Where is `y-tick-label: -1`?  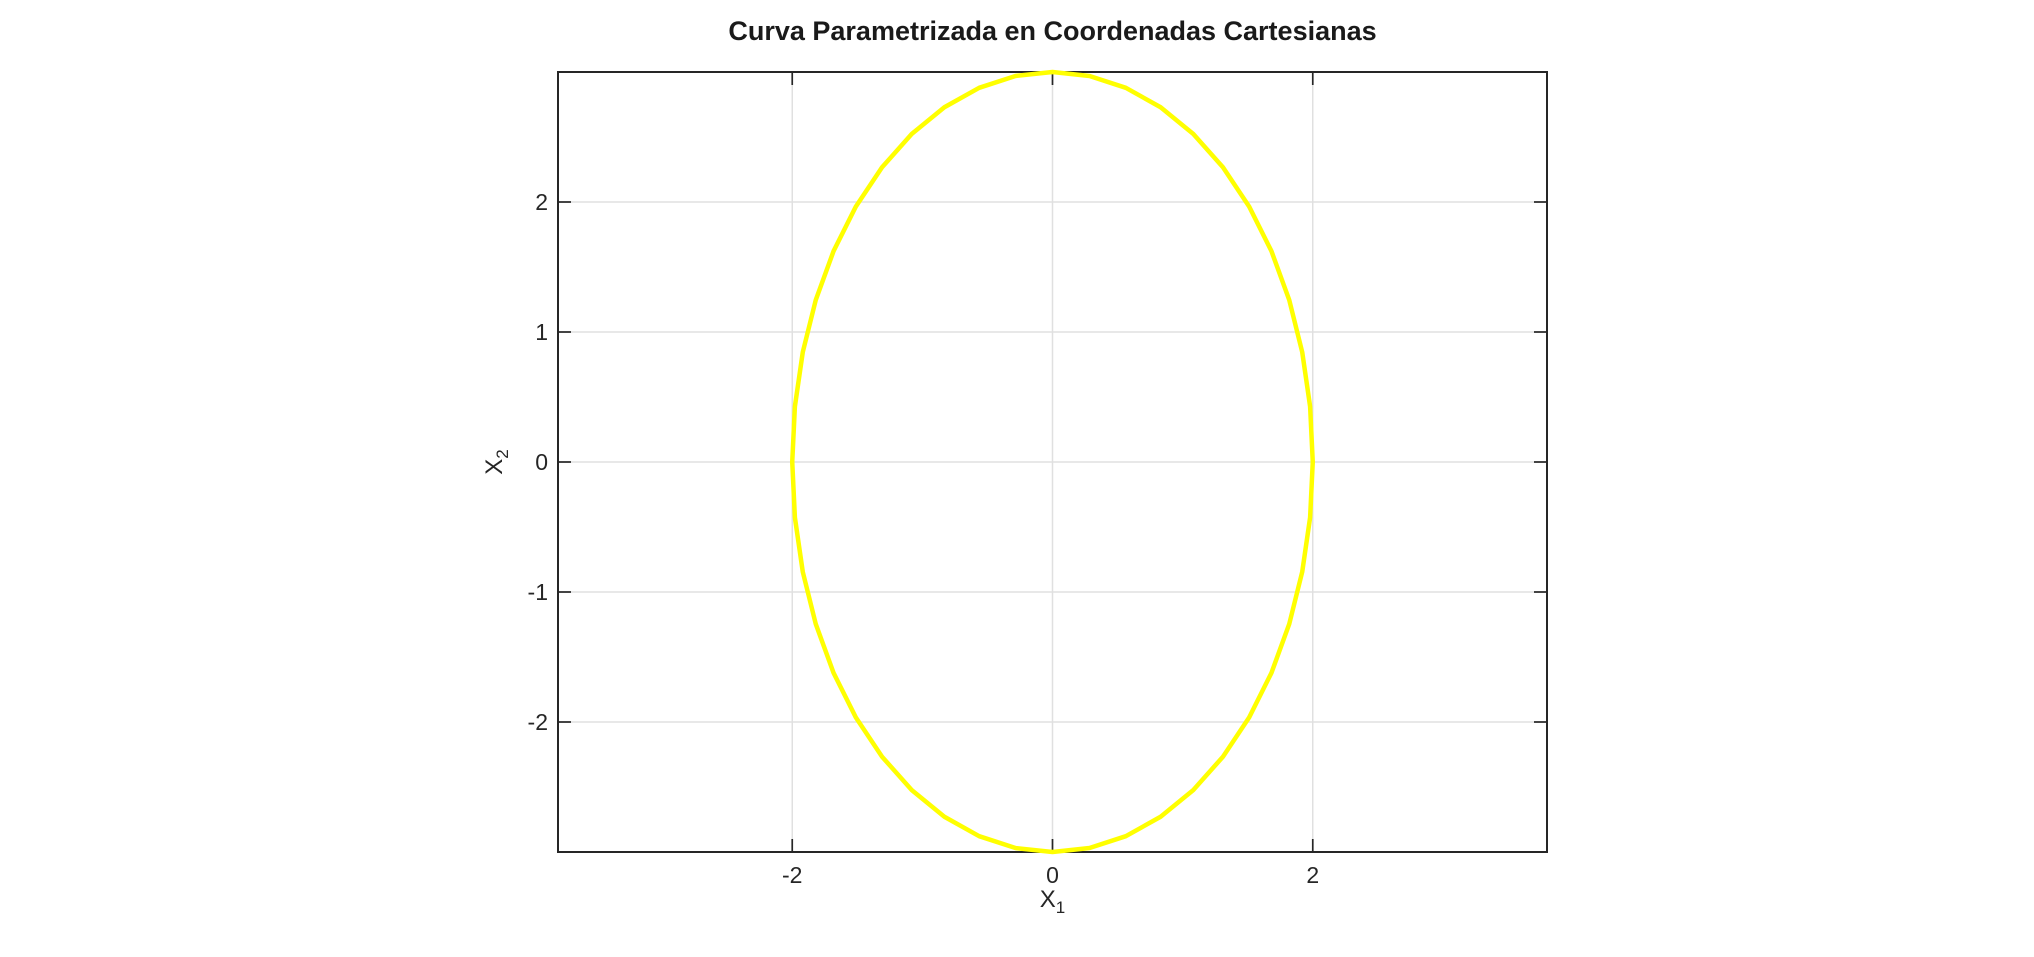
y-tick-label: -1 is located at coordinates (537, 592).